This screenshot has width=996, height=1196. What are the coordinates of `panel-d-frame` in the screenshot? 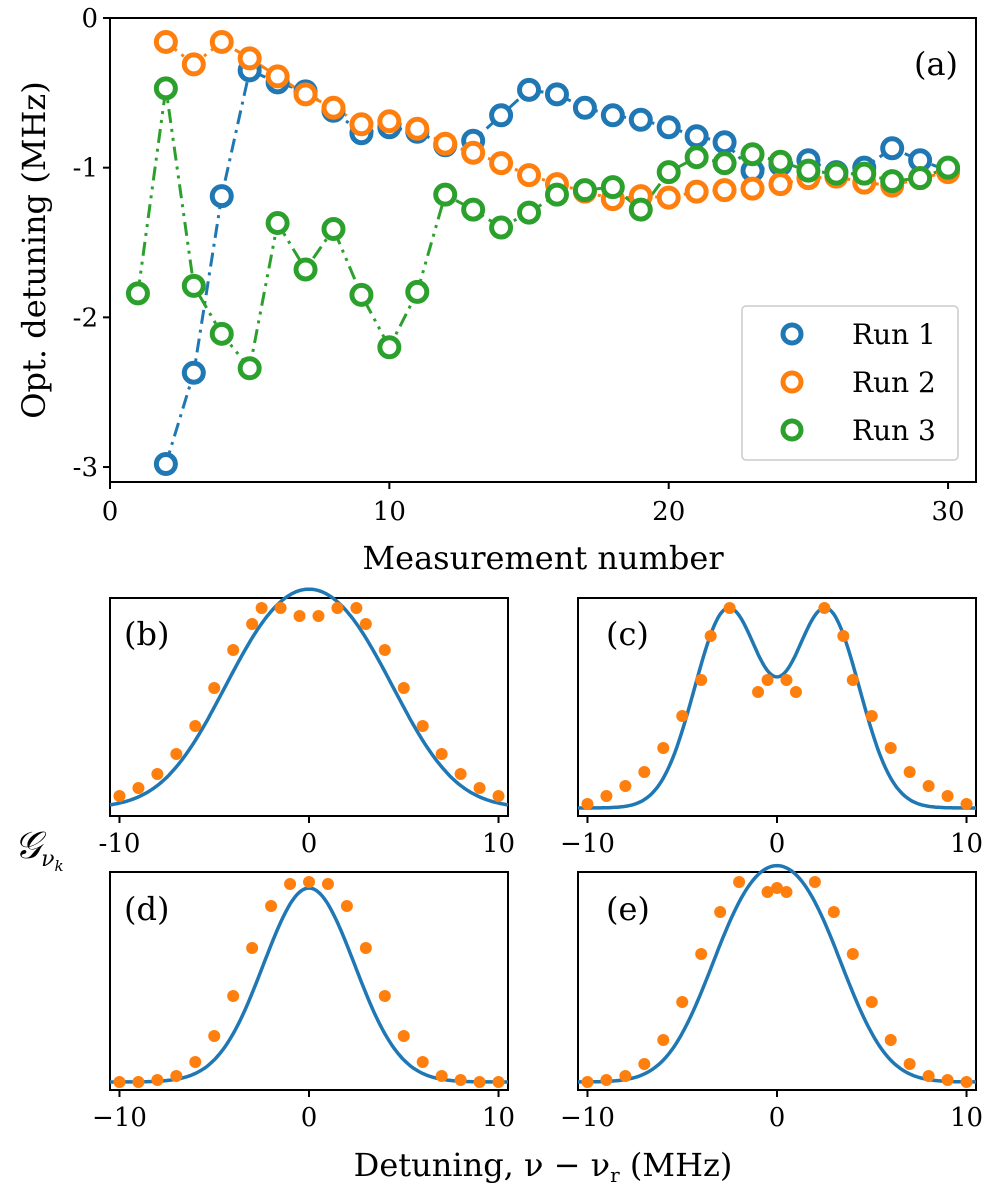 It's located at (309, 981).